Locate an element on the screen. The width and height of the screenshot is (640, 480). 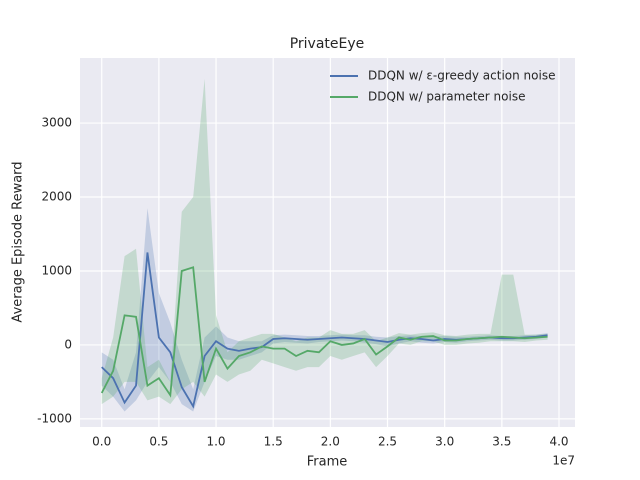
chart-title: PrivateEye is located at coordinates (327, 44).